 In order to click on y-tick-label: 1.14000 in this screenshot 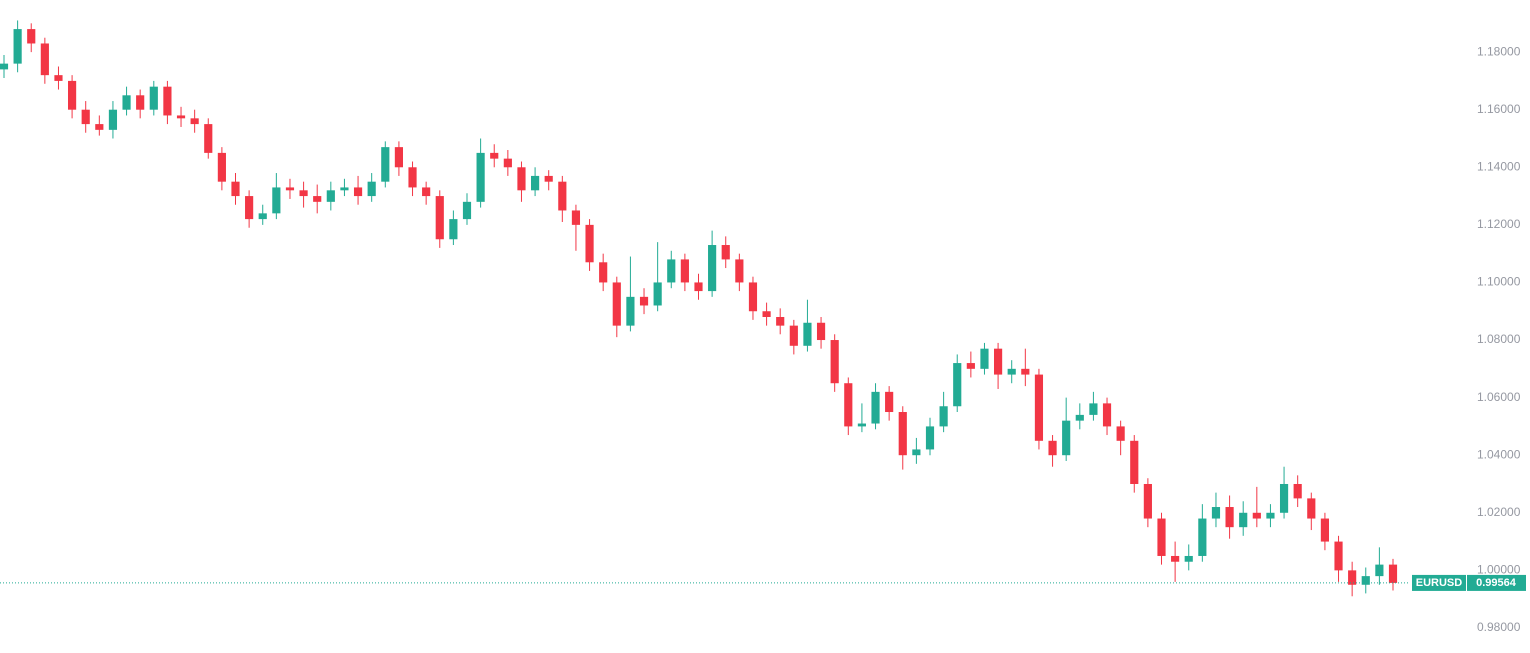, I will do `click(1499, 166)`.